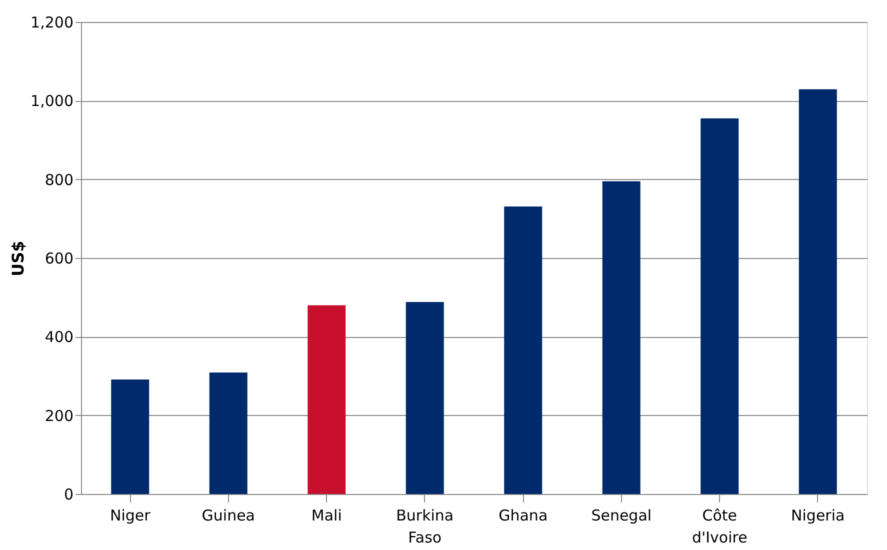 The width and height of the screenshot is (887, 550). I want to click on x-tick-label: Mali, so click(326, 515).